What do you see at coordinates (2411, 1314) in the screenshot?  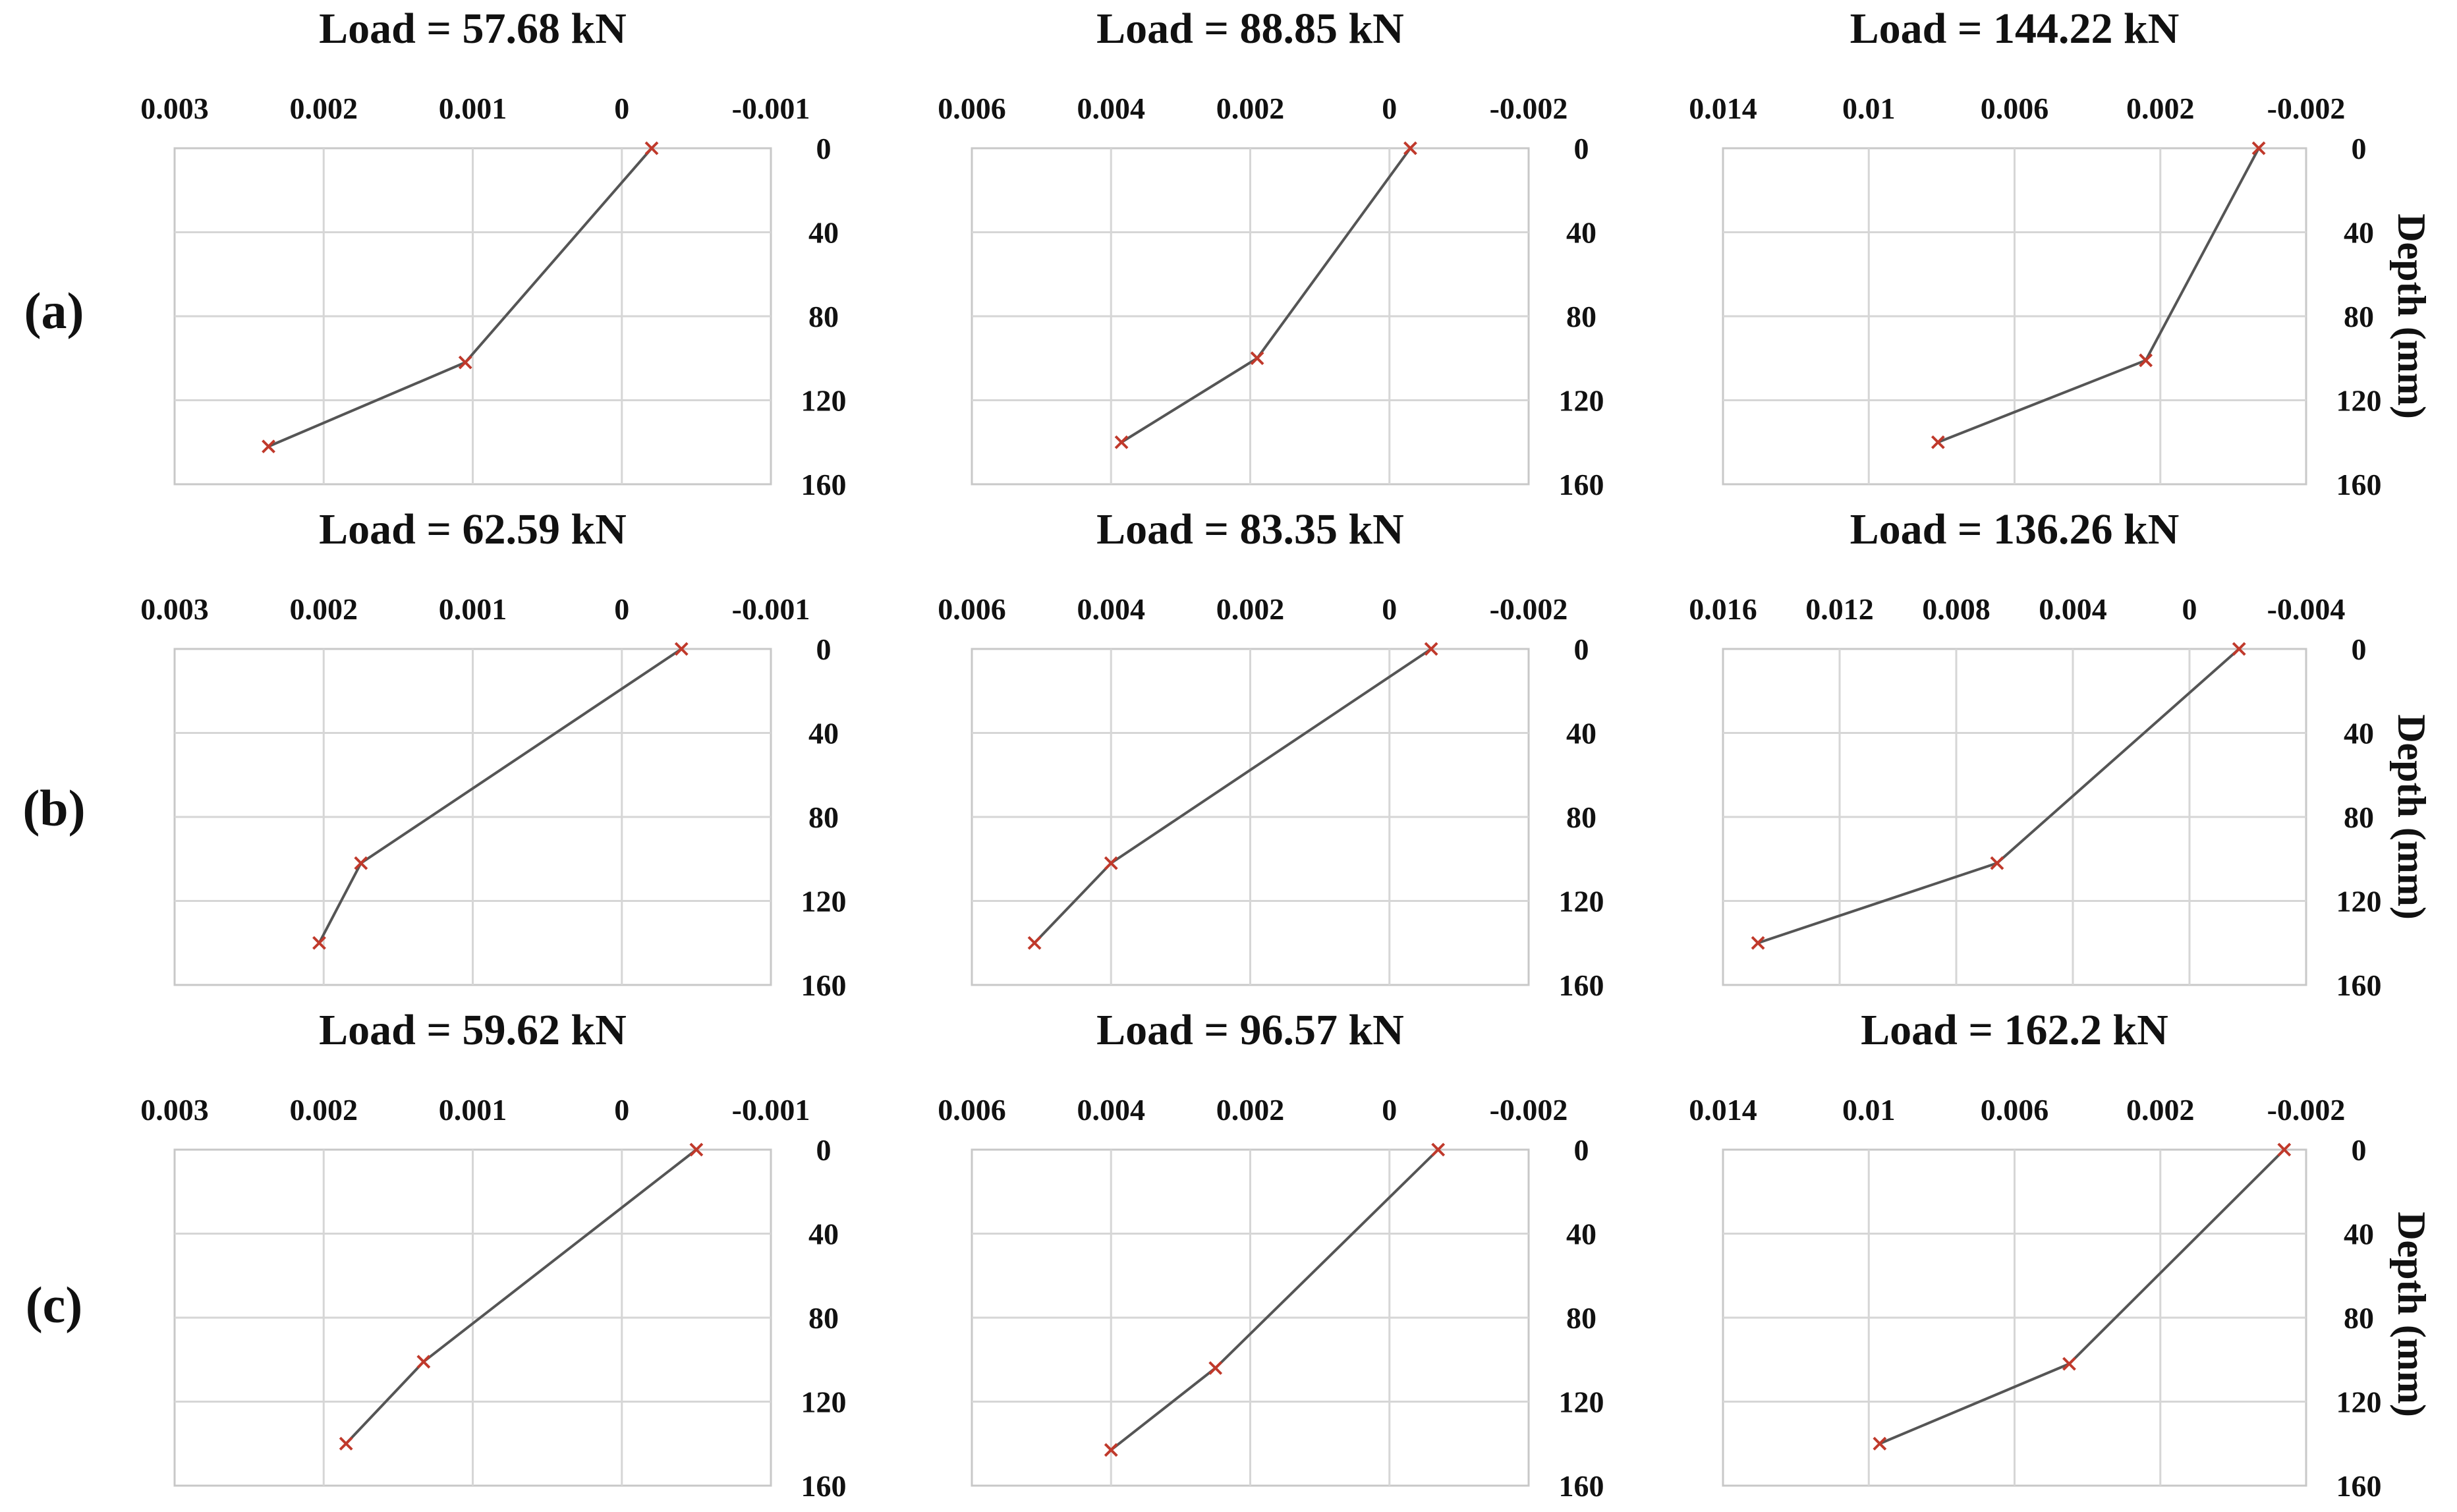 I see `ylabel-row-c: Depth (mm)` at bounding box center [2411, 1314].